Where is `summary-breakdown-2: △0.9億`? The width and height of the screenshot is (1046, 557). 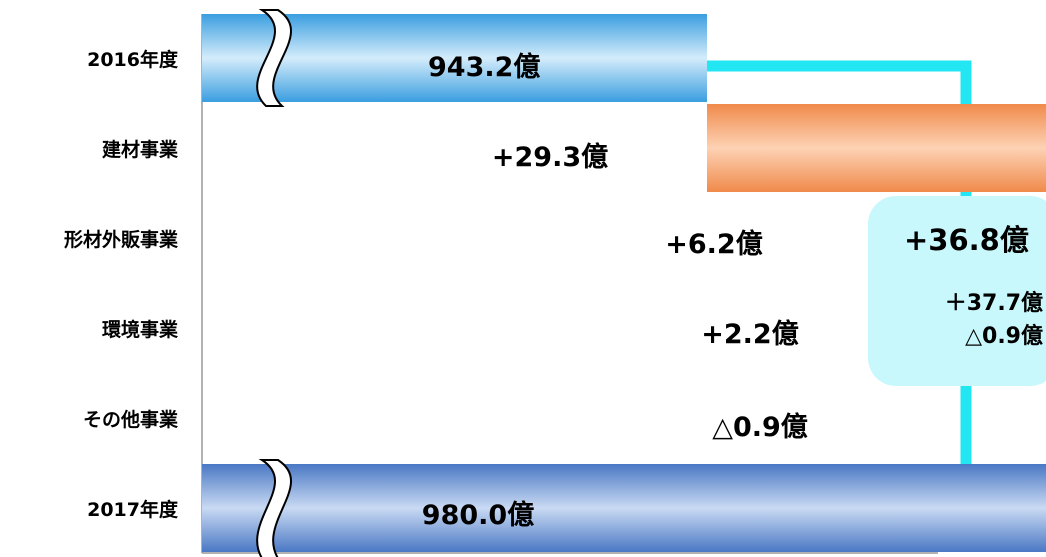 summary-breakdown-2: △0.9億 is located at coordinates (1004, 336).